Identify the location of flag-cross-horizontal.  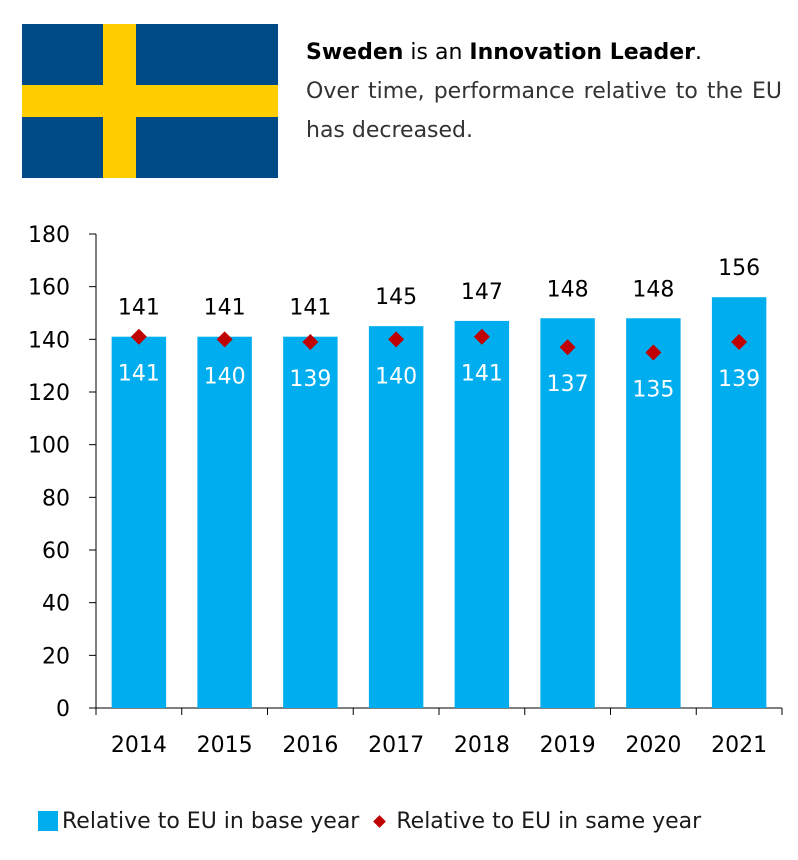
(150, 101).